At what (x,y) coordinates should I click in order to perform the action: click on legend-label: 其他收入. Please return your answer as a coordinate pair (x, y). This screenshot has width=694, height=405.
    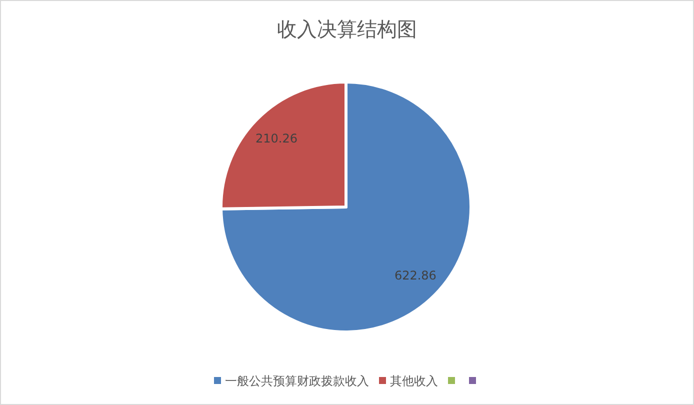
    Looking at the image, I should click on (414, 381).